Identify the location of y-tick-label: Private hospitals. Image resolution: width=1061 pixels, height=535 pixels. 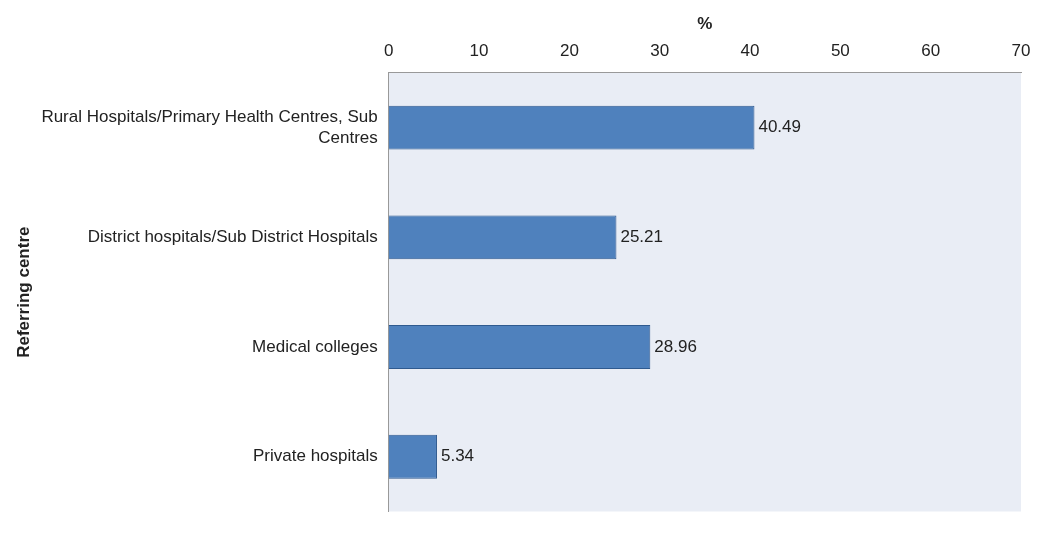
(315, 456).